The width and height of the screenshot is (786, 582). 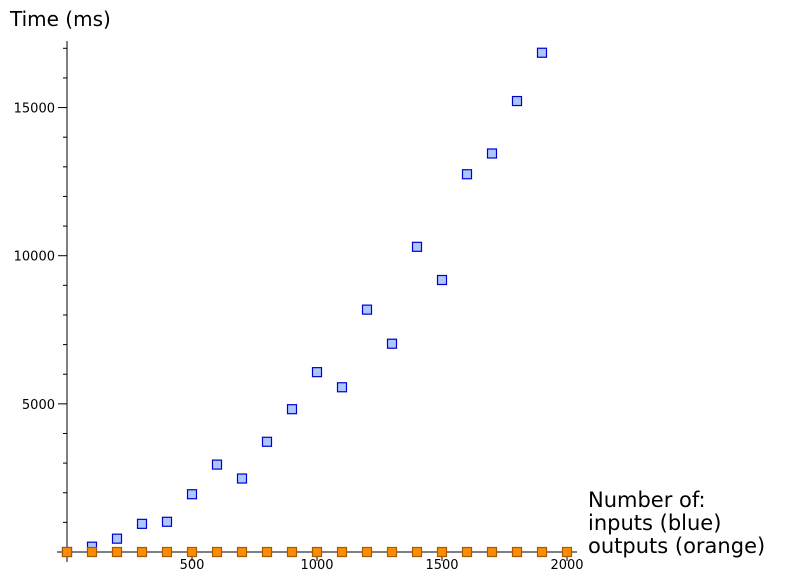 What do you see at coordinates (38, 405) in the screenshot?
I see `y-tick-label: 5000` at bounding box center [38, 405].